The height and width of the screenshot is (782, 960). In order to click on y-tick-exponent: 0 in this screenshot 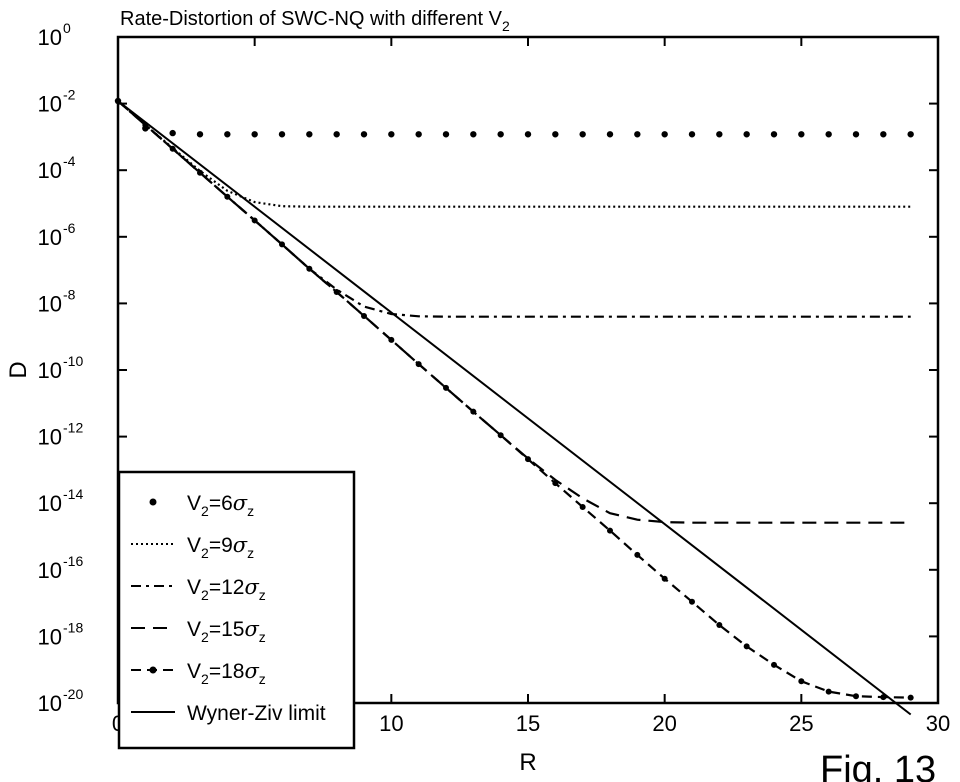, I will do `click(67, 28)`.